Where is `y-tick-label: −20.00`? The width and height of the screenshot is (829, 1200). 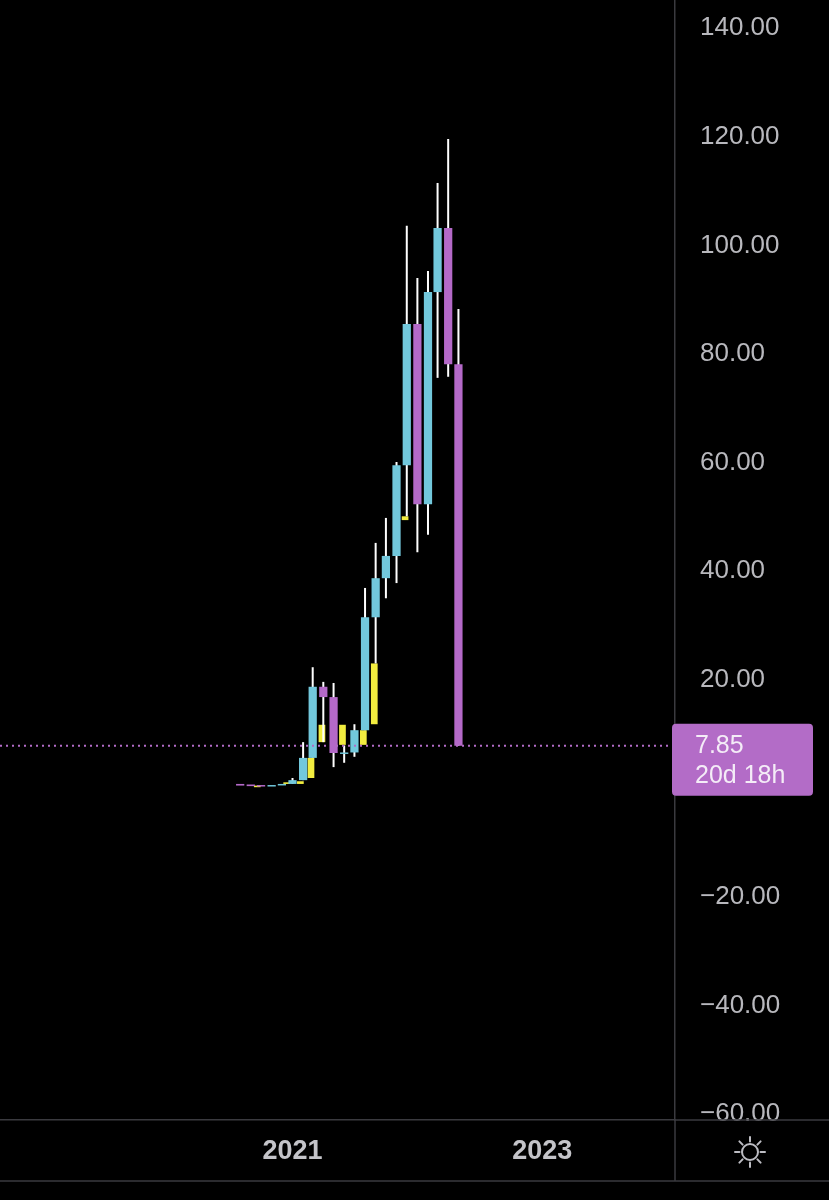 y-tick-label: −20.00 is located at coordinates (740, 895).